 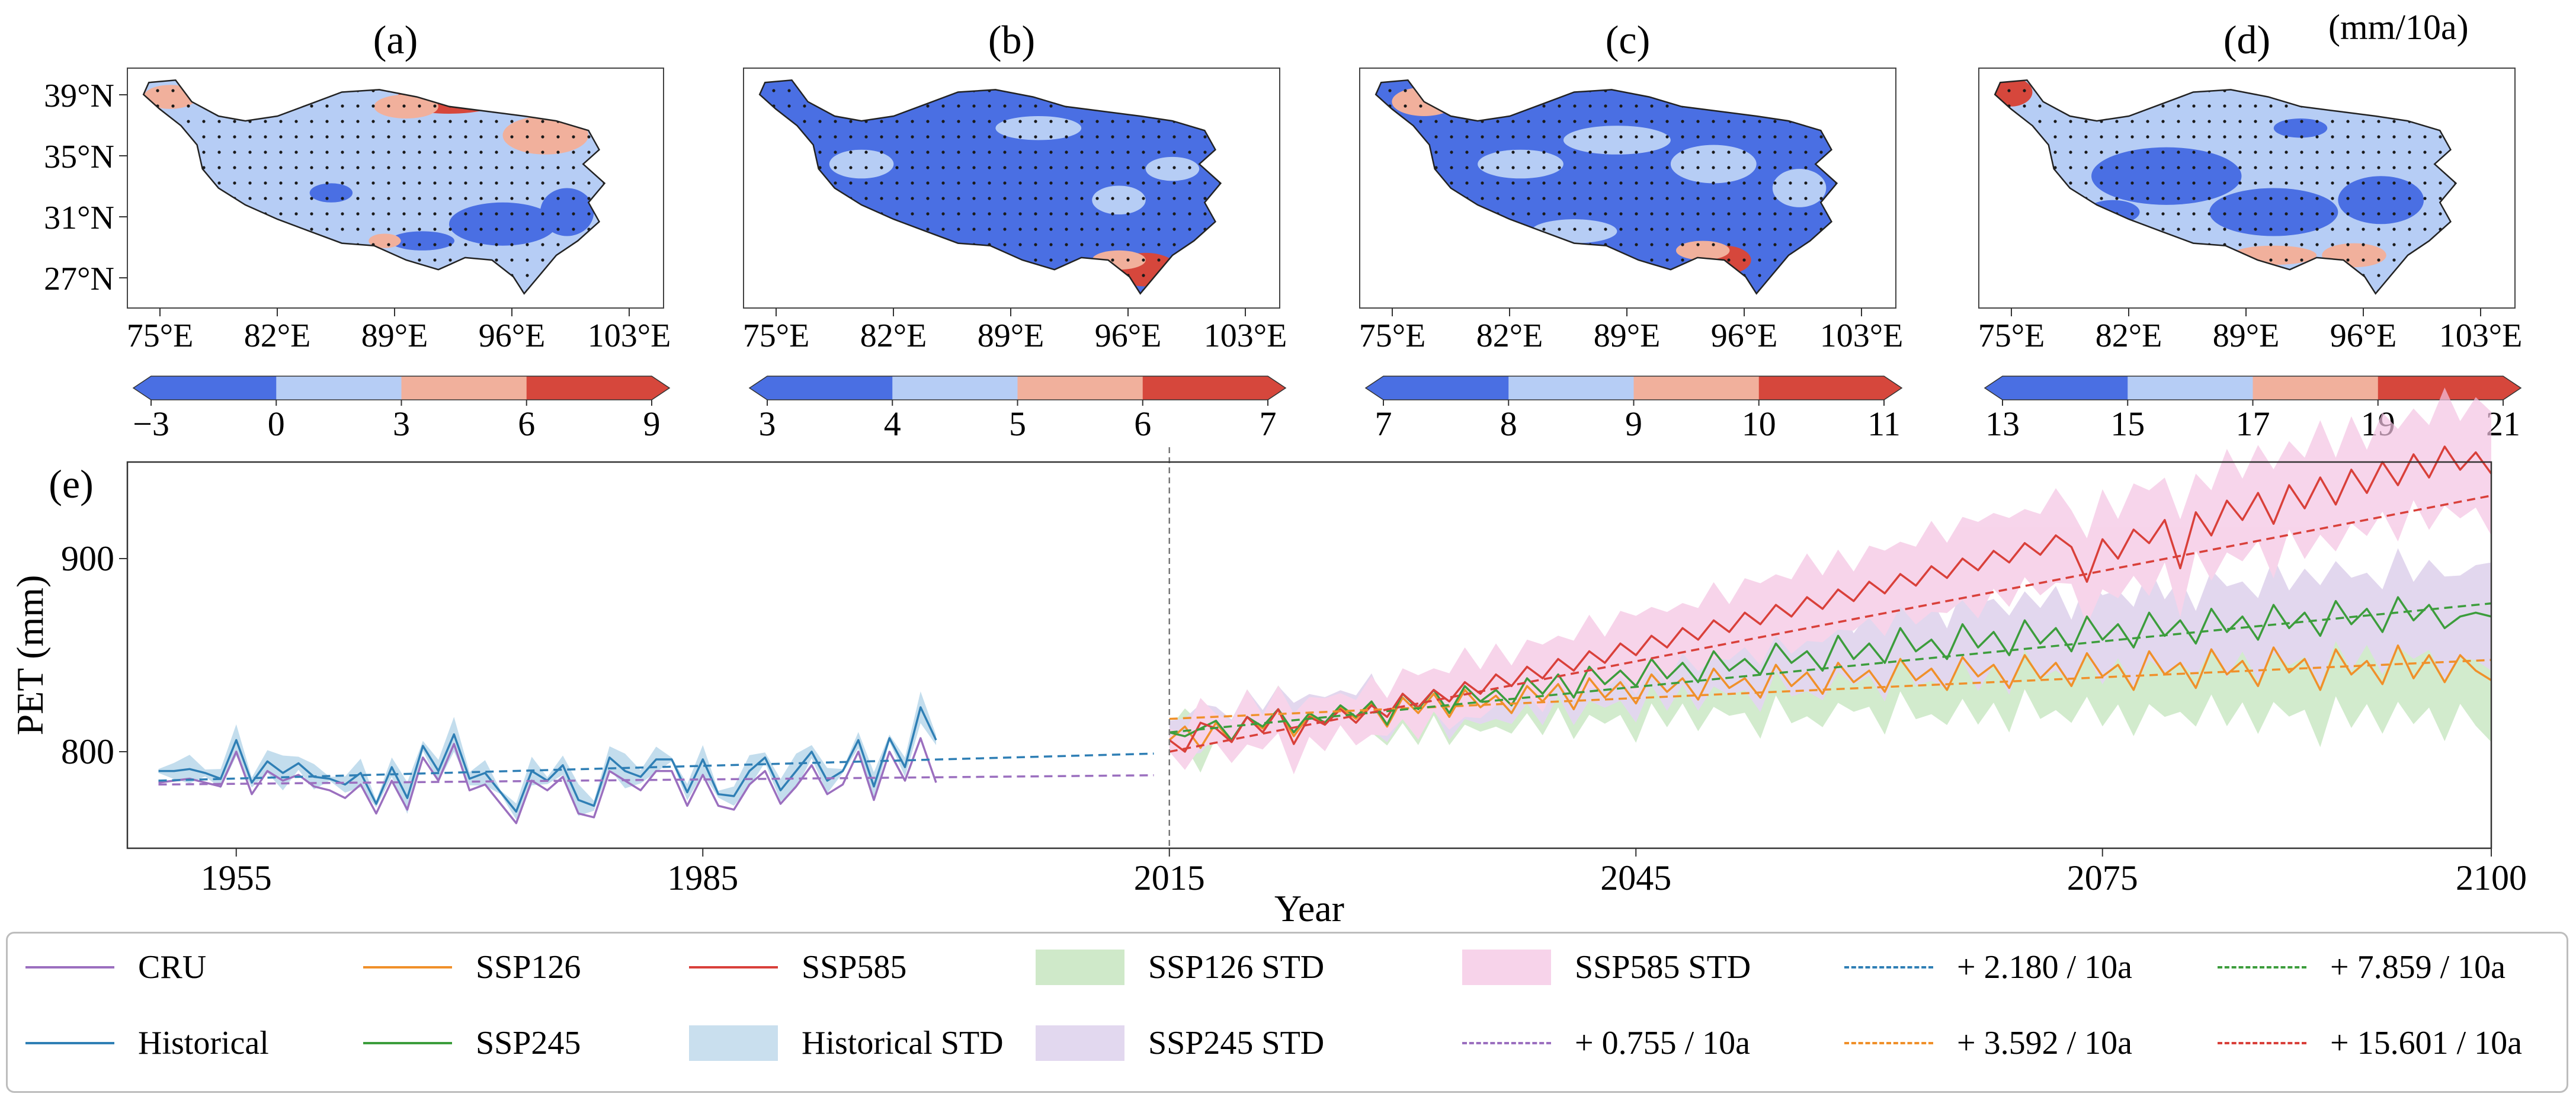 I want to click on legend-line-sample, so click(x=69, y=1043).